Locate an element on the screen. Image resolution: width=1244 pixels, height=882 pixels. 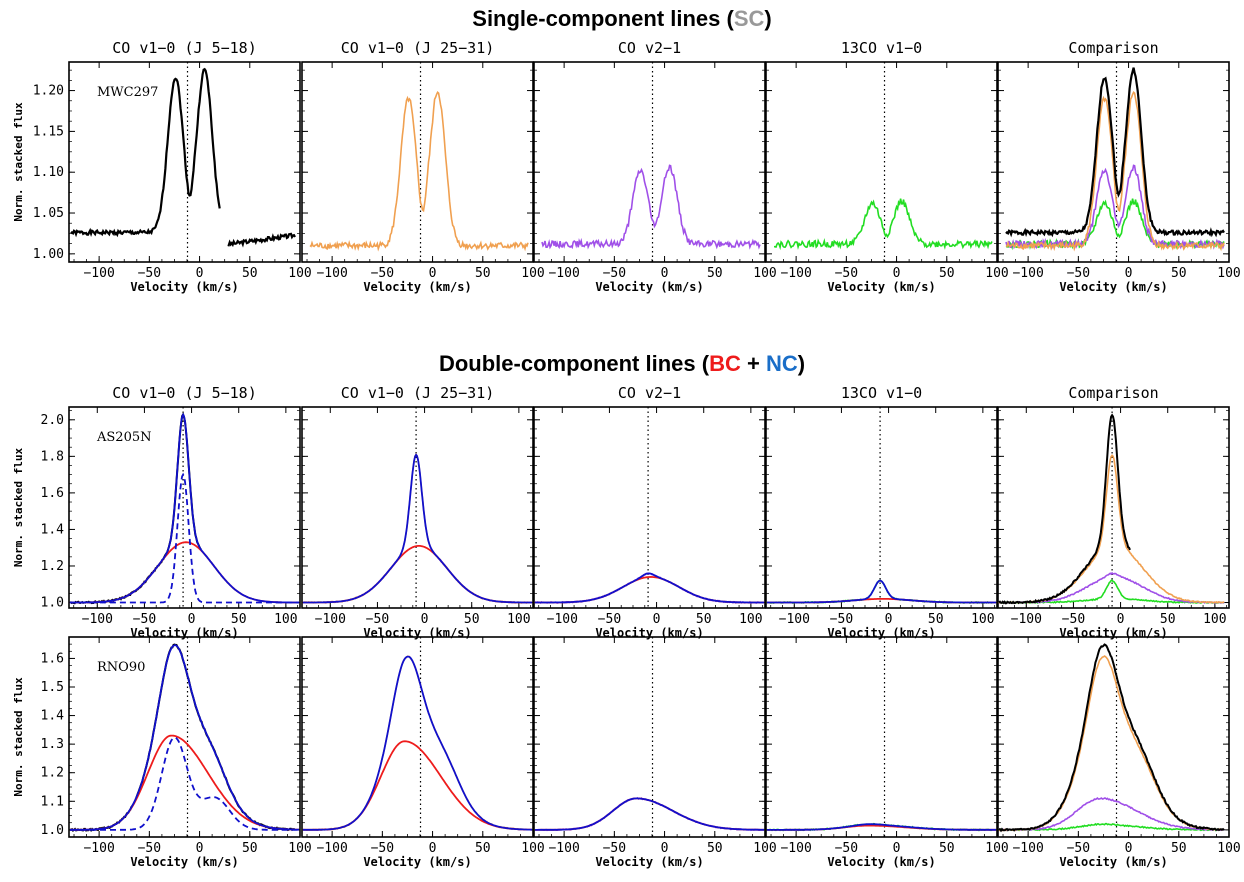
y-tick-label: 1.05 is located at coordinates (48, 213).